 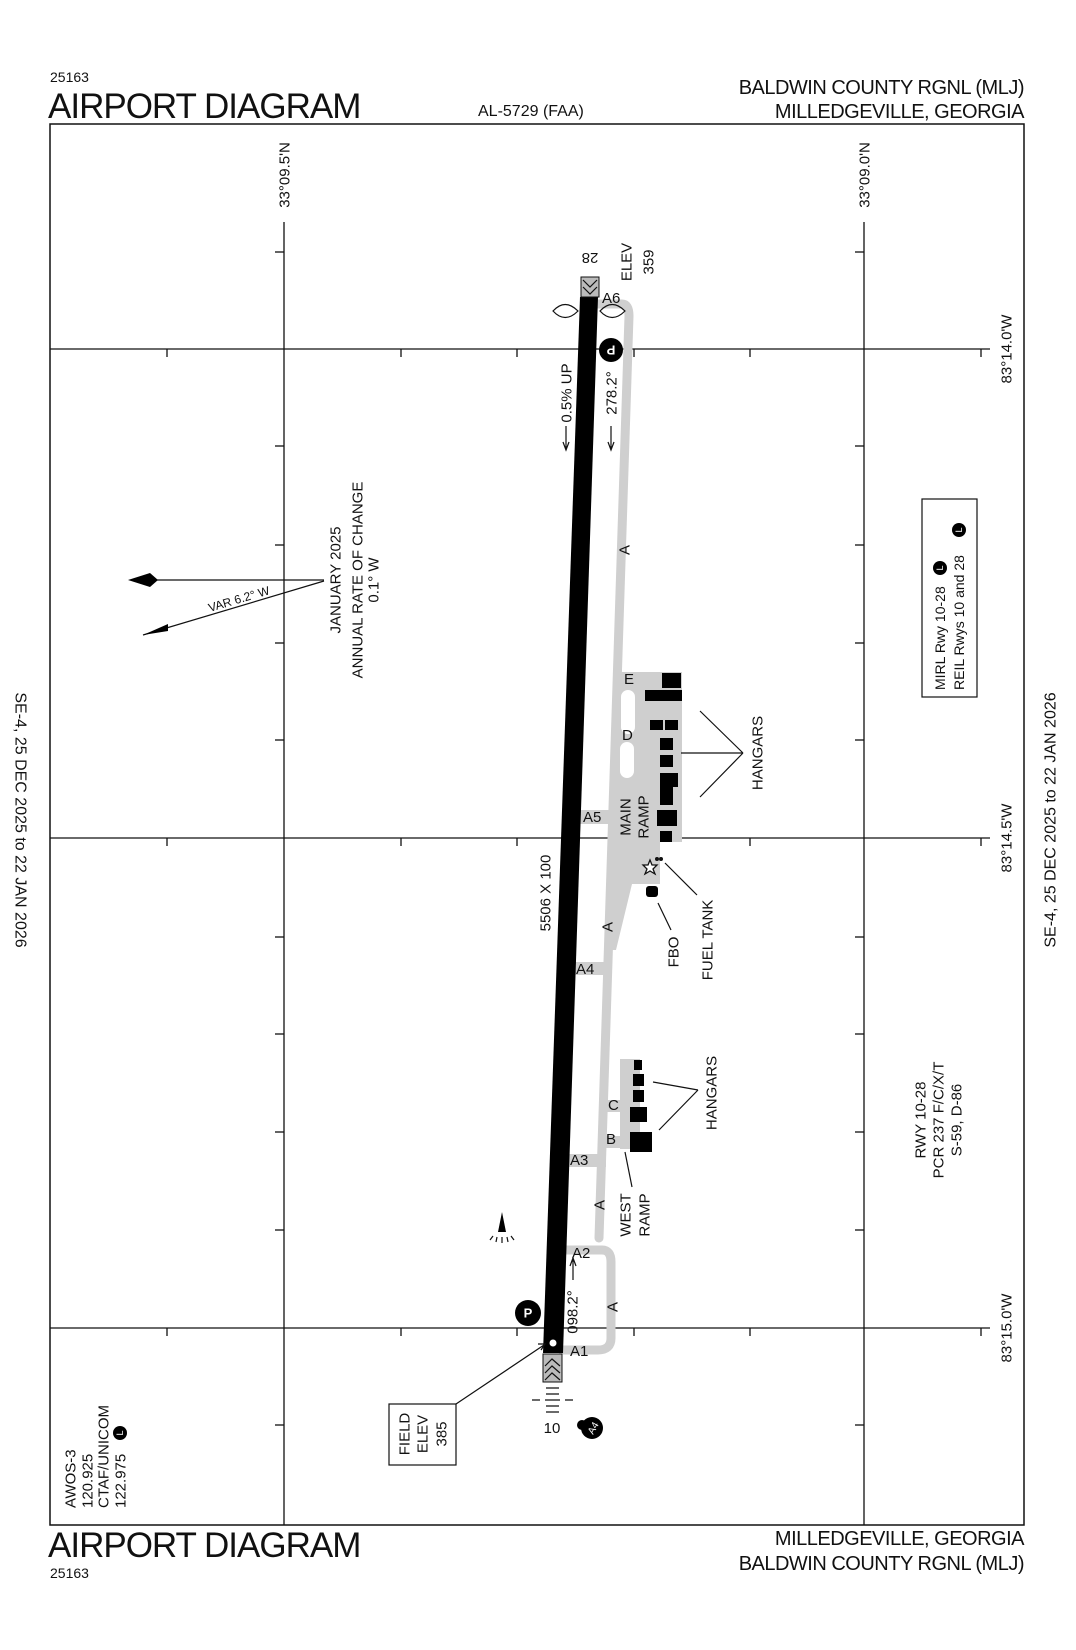 I want to click on airport-name-bottom: BALDWIN COUNTY RGNL (MLJ), so click(x=881, y=1564).